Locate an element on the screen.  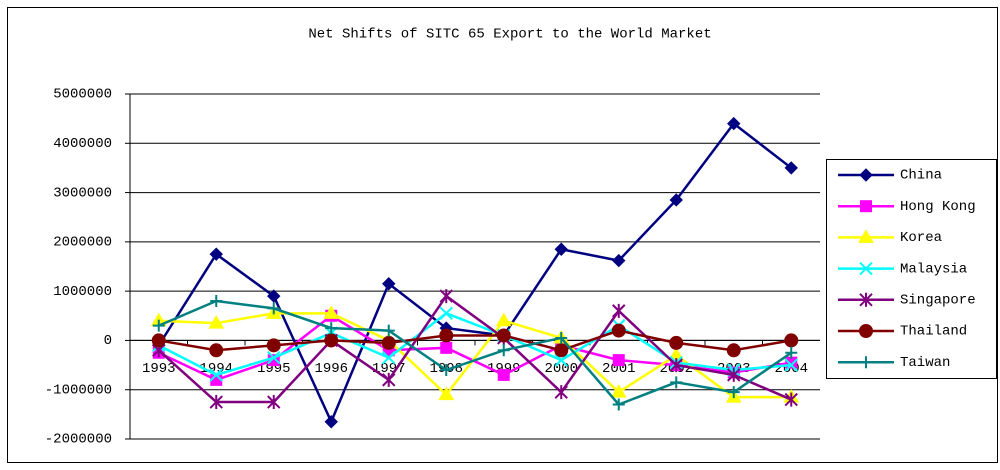
y-tick-label: 3000000 is located at coordinates (82, 193).